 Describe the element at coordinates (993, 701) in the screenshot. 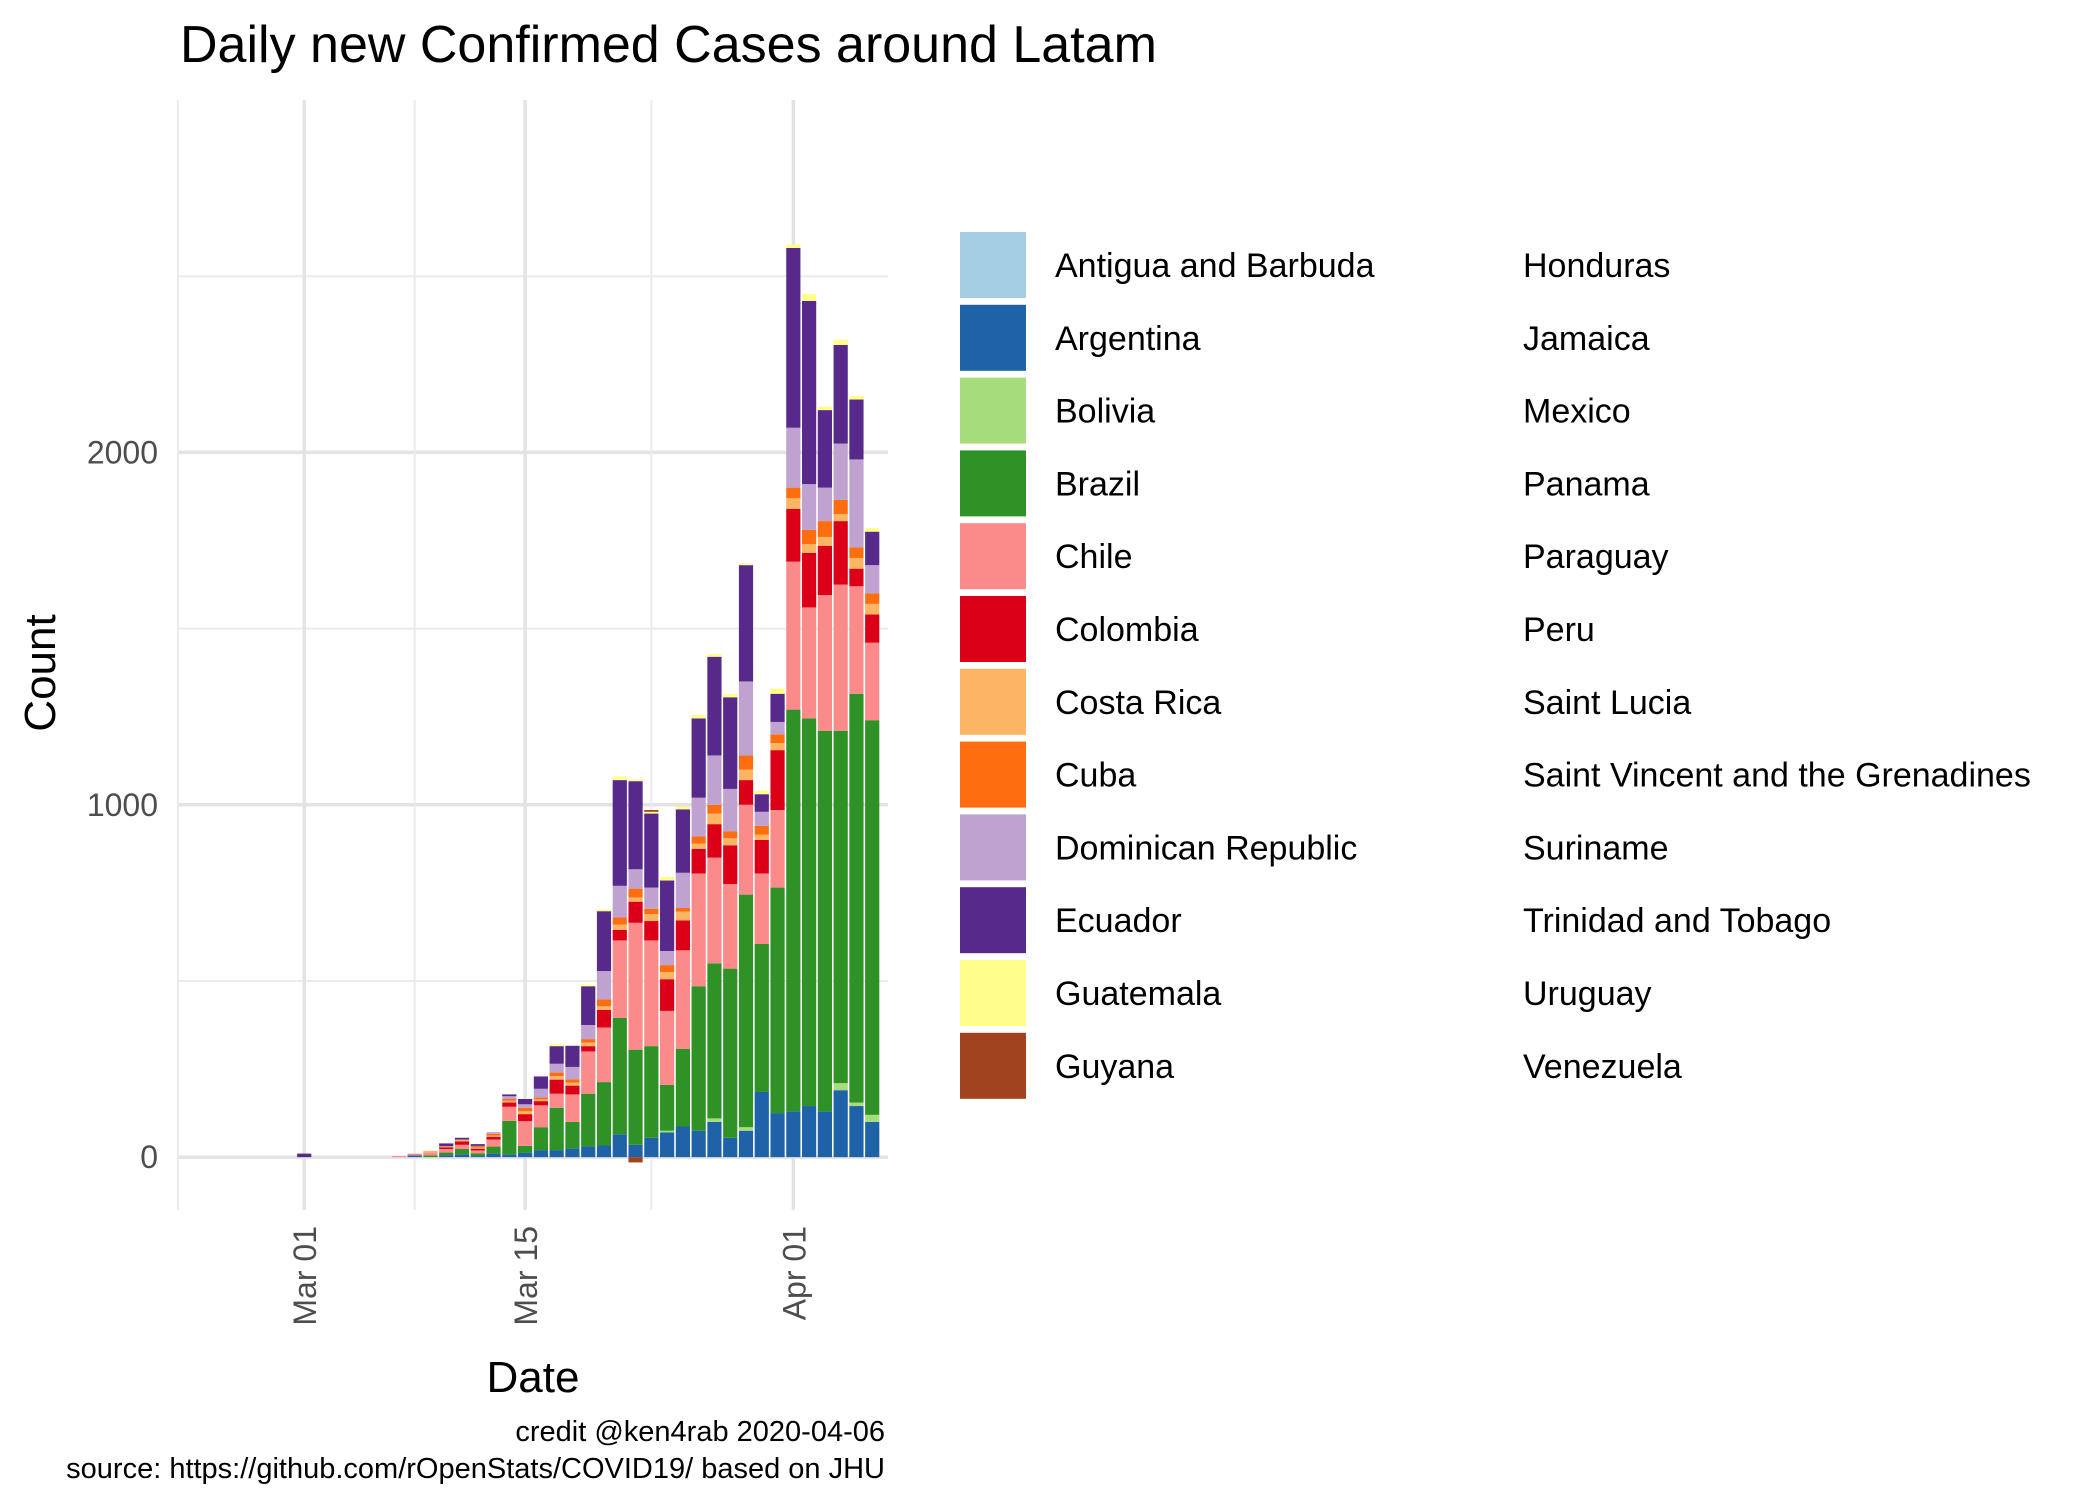

I see `legend-key-costa-rica` at that location.